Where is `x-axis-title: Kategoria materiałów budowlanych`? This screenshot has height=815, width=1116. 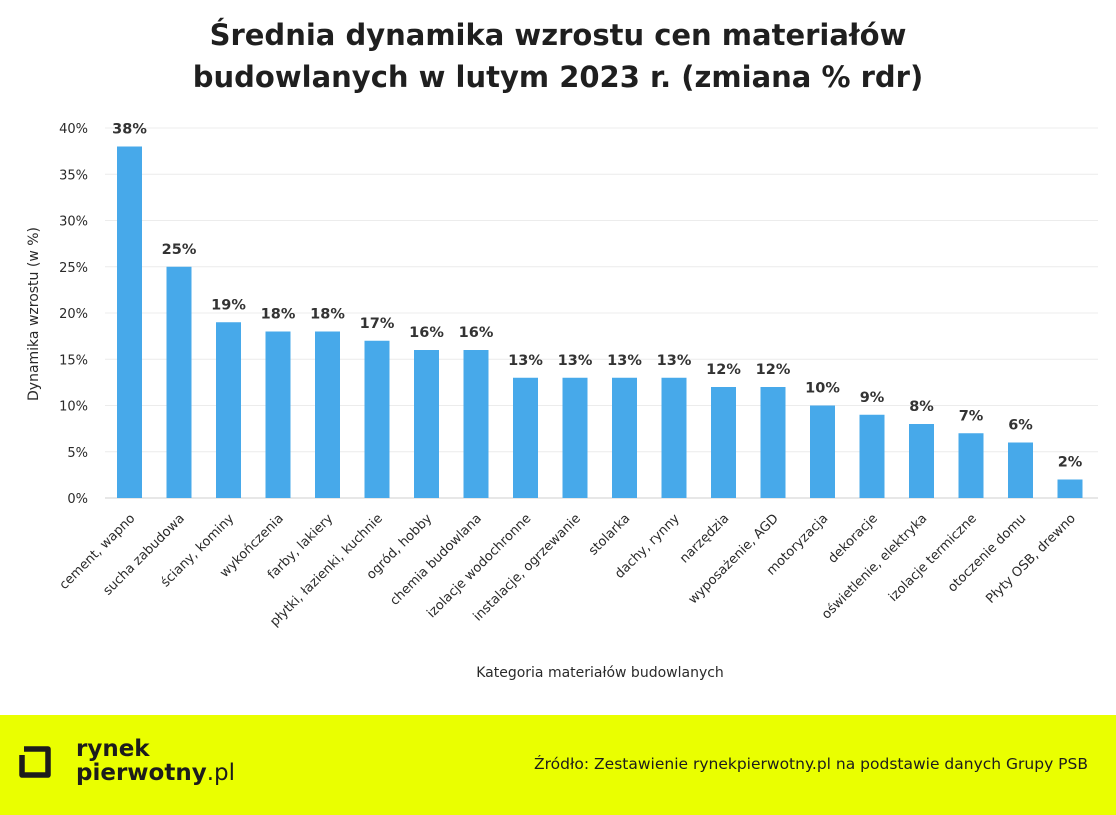 x-axis-title: Kategoria materiałów budowlanych is located at coordinates (600, 673).